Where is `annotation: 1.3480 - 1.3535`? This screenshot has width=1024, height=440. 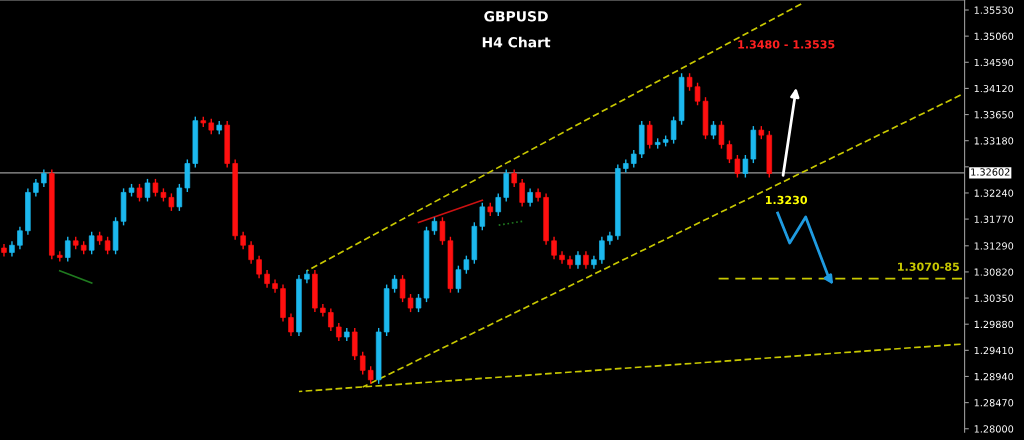 annotation: 1.3480 - 1.3535 is located at coordinates (786, 44).